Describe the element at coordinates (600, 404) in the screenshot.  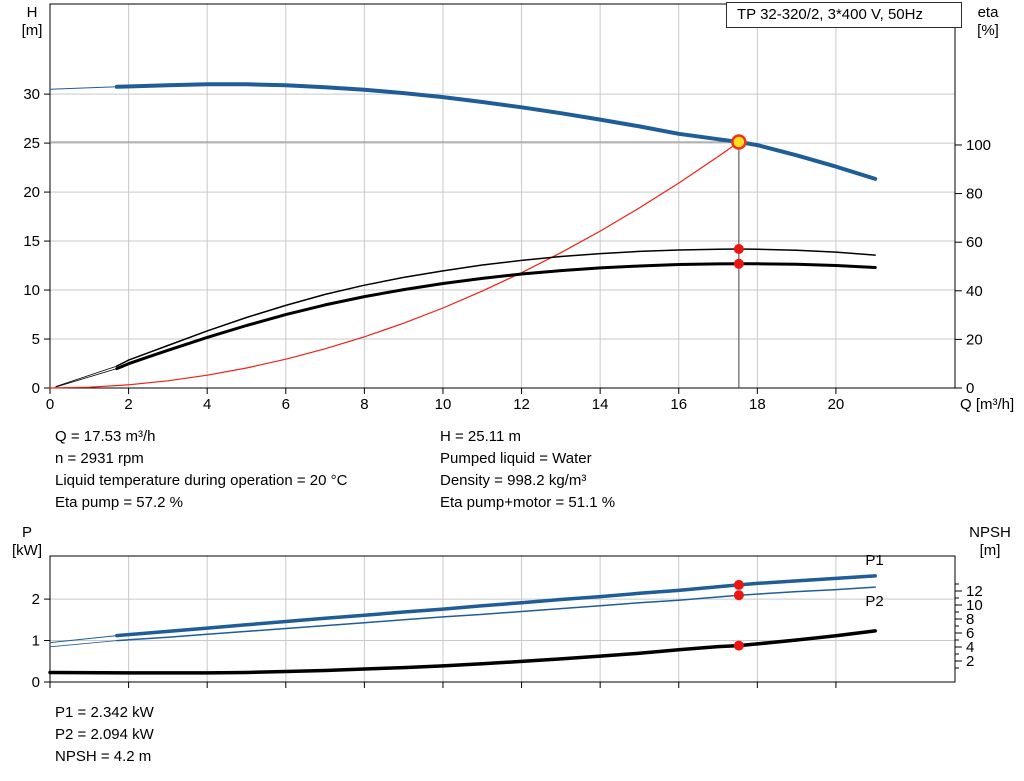
I see `svg-text: 14` at that location.